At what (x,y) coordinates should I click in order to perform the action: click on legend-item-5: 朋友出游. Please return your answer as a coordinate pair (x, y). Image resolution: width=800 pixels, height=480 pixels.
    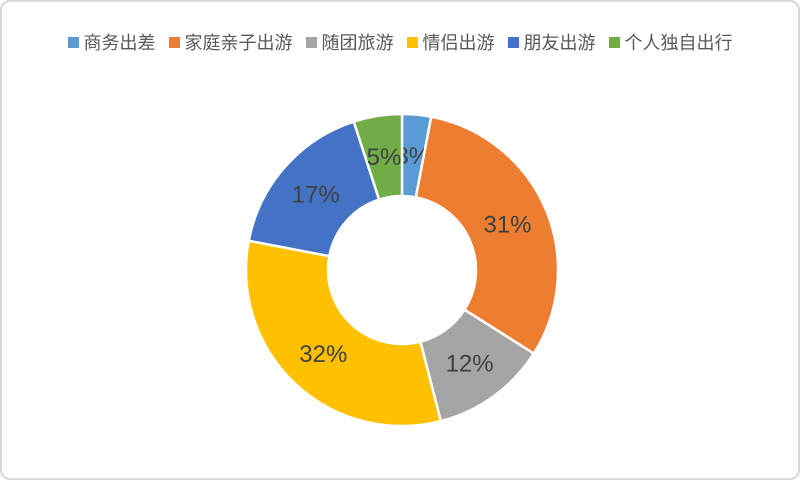
    Looking at the image, I should click on (551, 42).